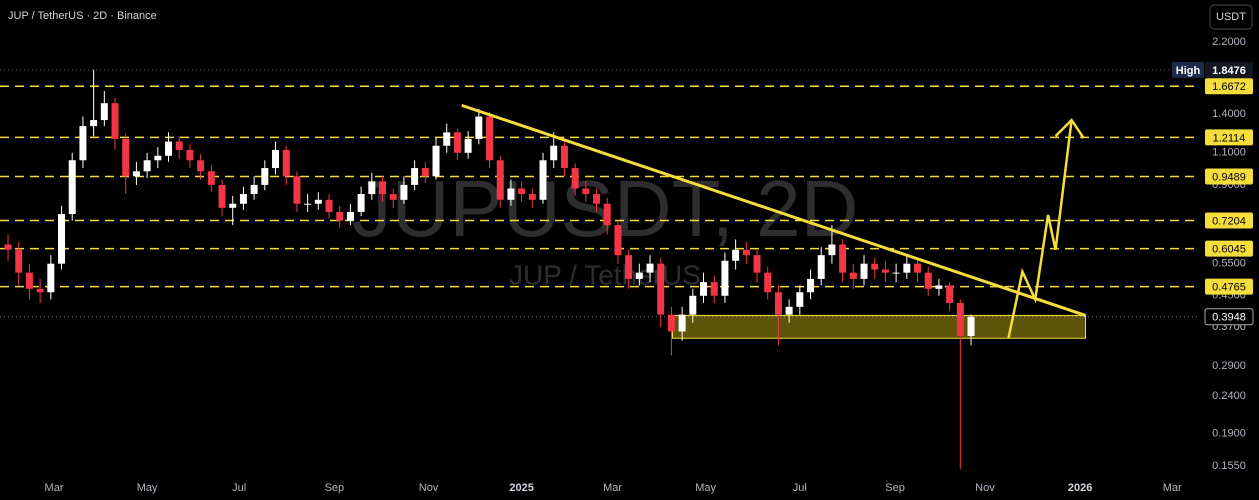  I want to click on level-tag-label: 0.9489, so click(1229, 177).